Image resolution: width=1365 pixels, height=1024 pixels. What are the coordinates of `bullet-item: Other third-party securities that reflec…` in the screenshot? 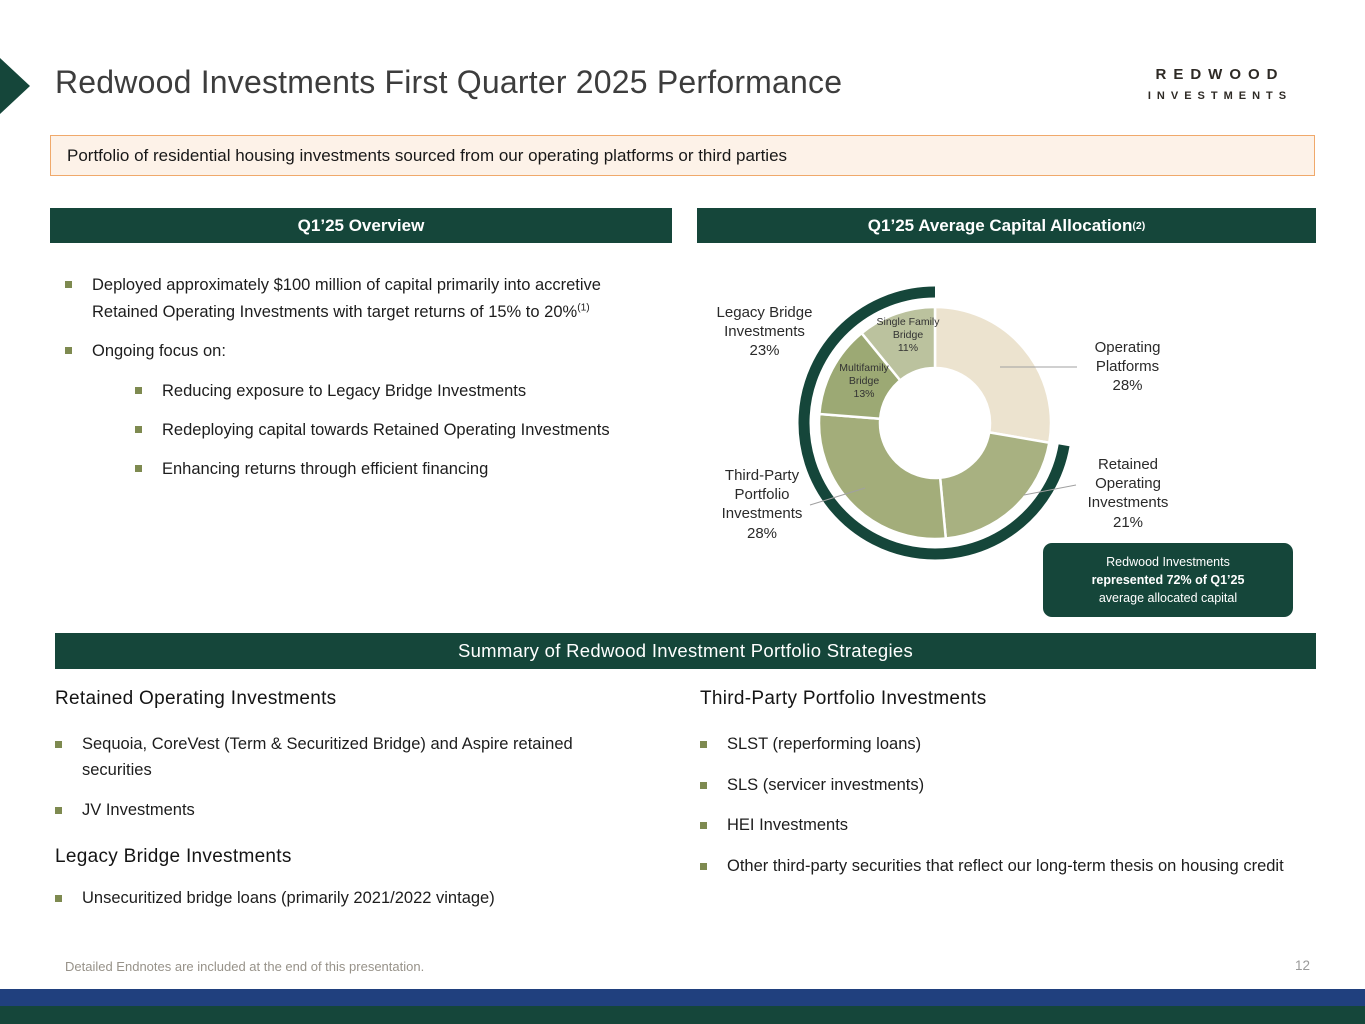 It's located at (1008, 867).